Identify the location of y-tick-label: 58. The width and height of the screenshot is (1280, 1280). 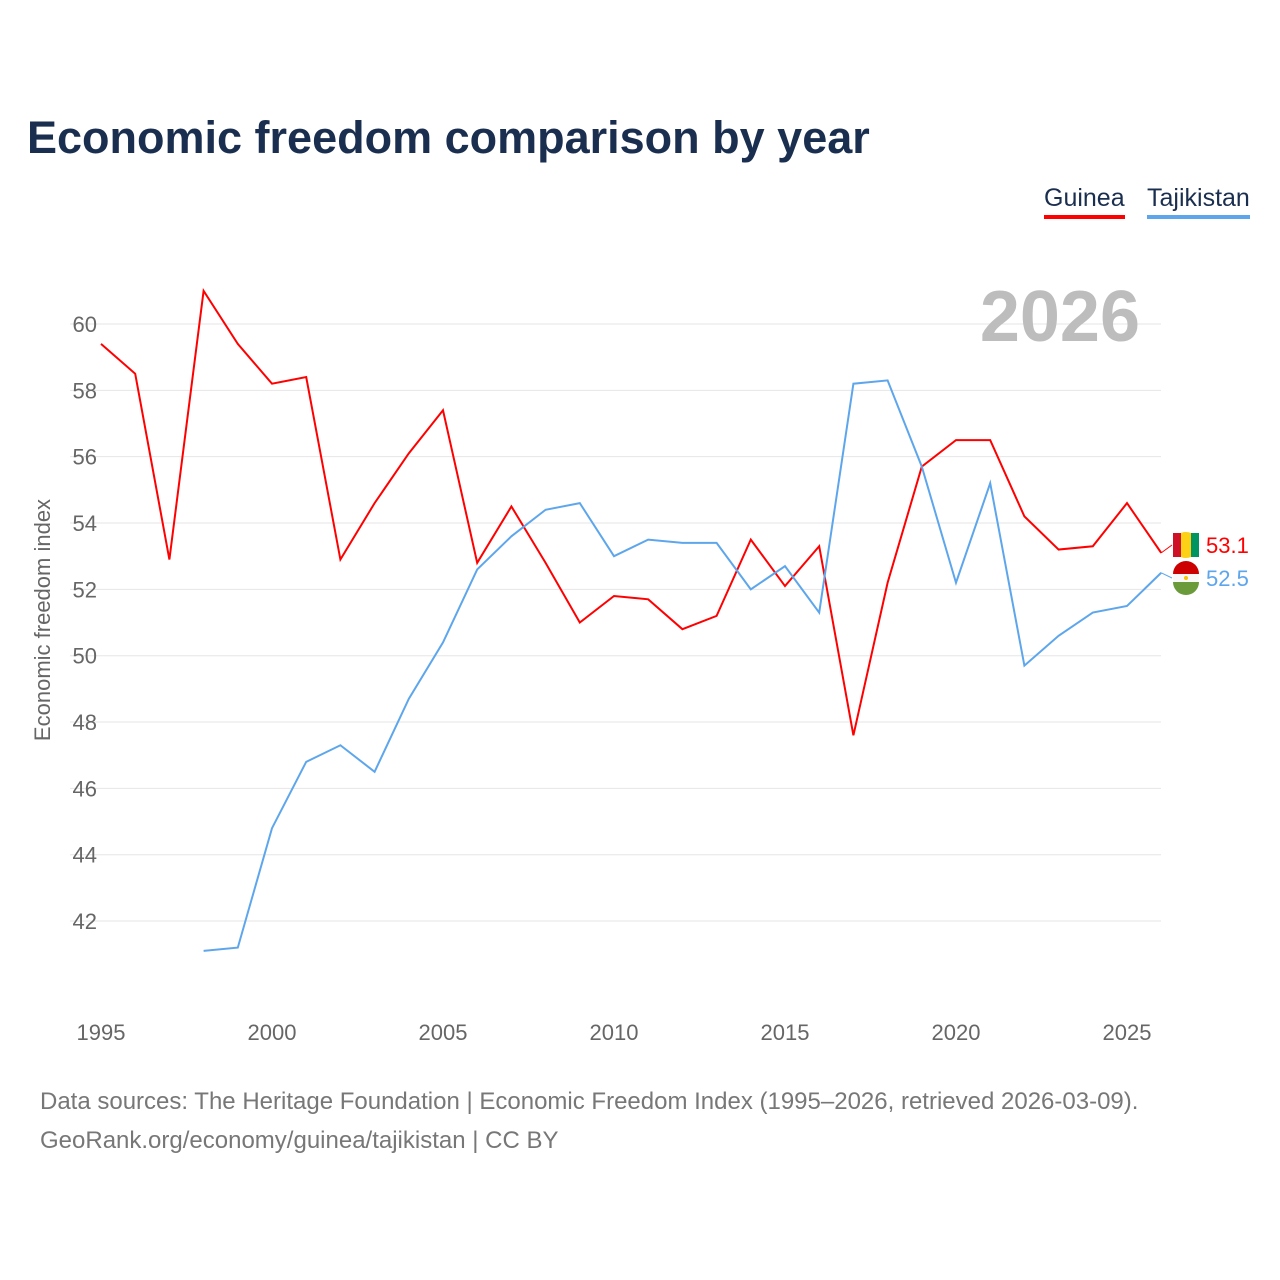
(85, 390).